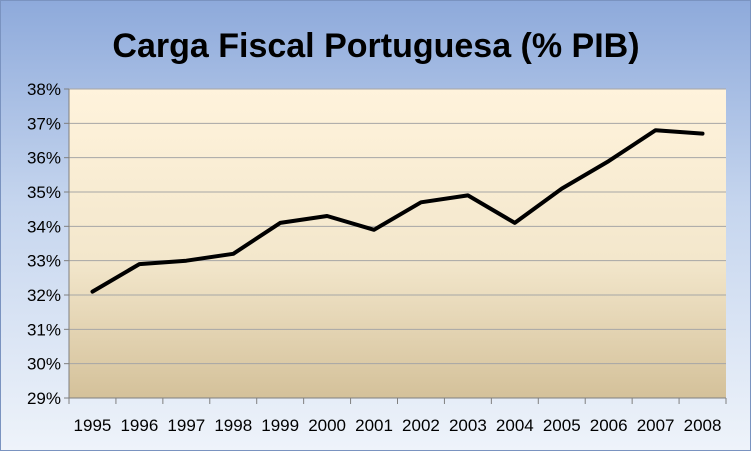  Describe the element at coordinates (139, 425) in the screenshot. I see `x-tick-label: 1996` at that location.